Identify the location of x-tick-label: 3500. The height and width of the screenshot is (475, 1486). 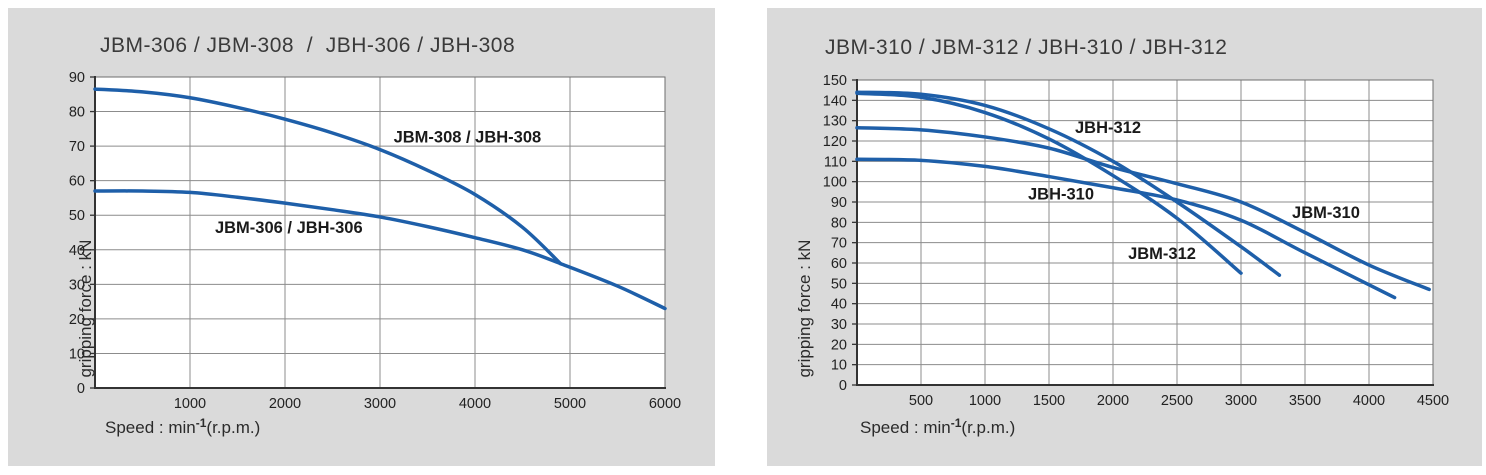
(1305, 401).